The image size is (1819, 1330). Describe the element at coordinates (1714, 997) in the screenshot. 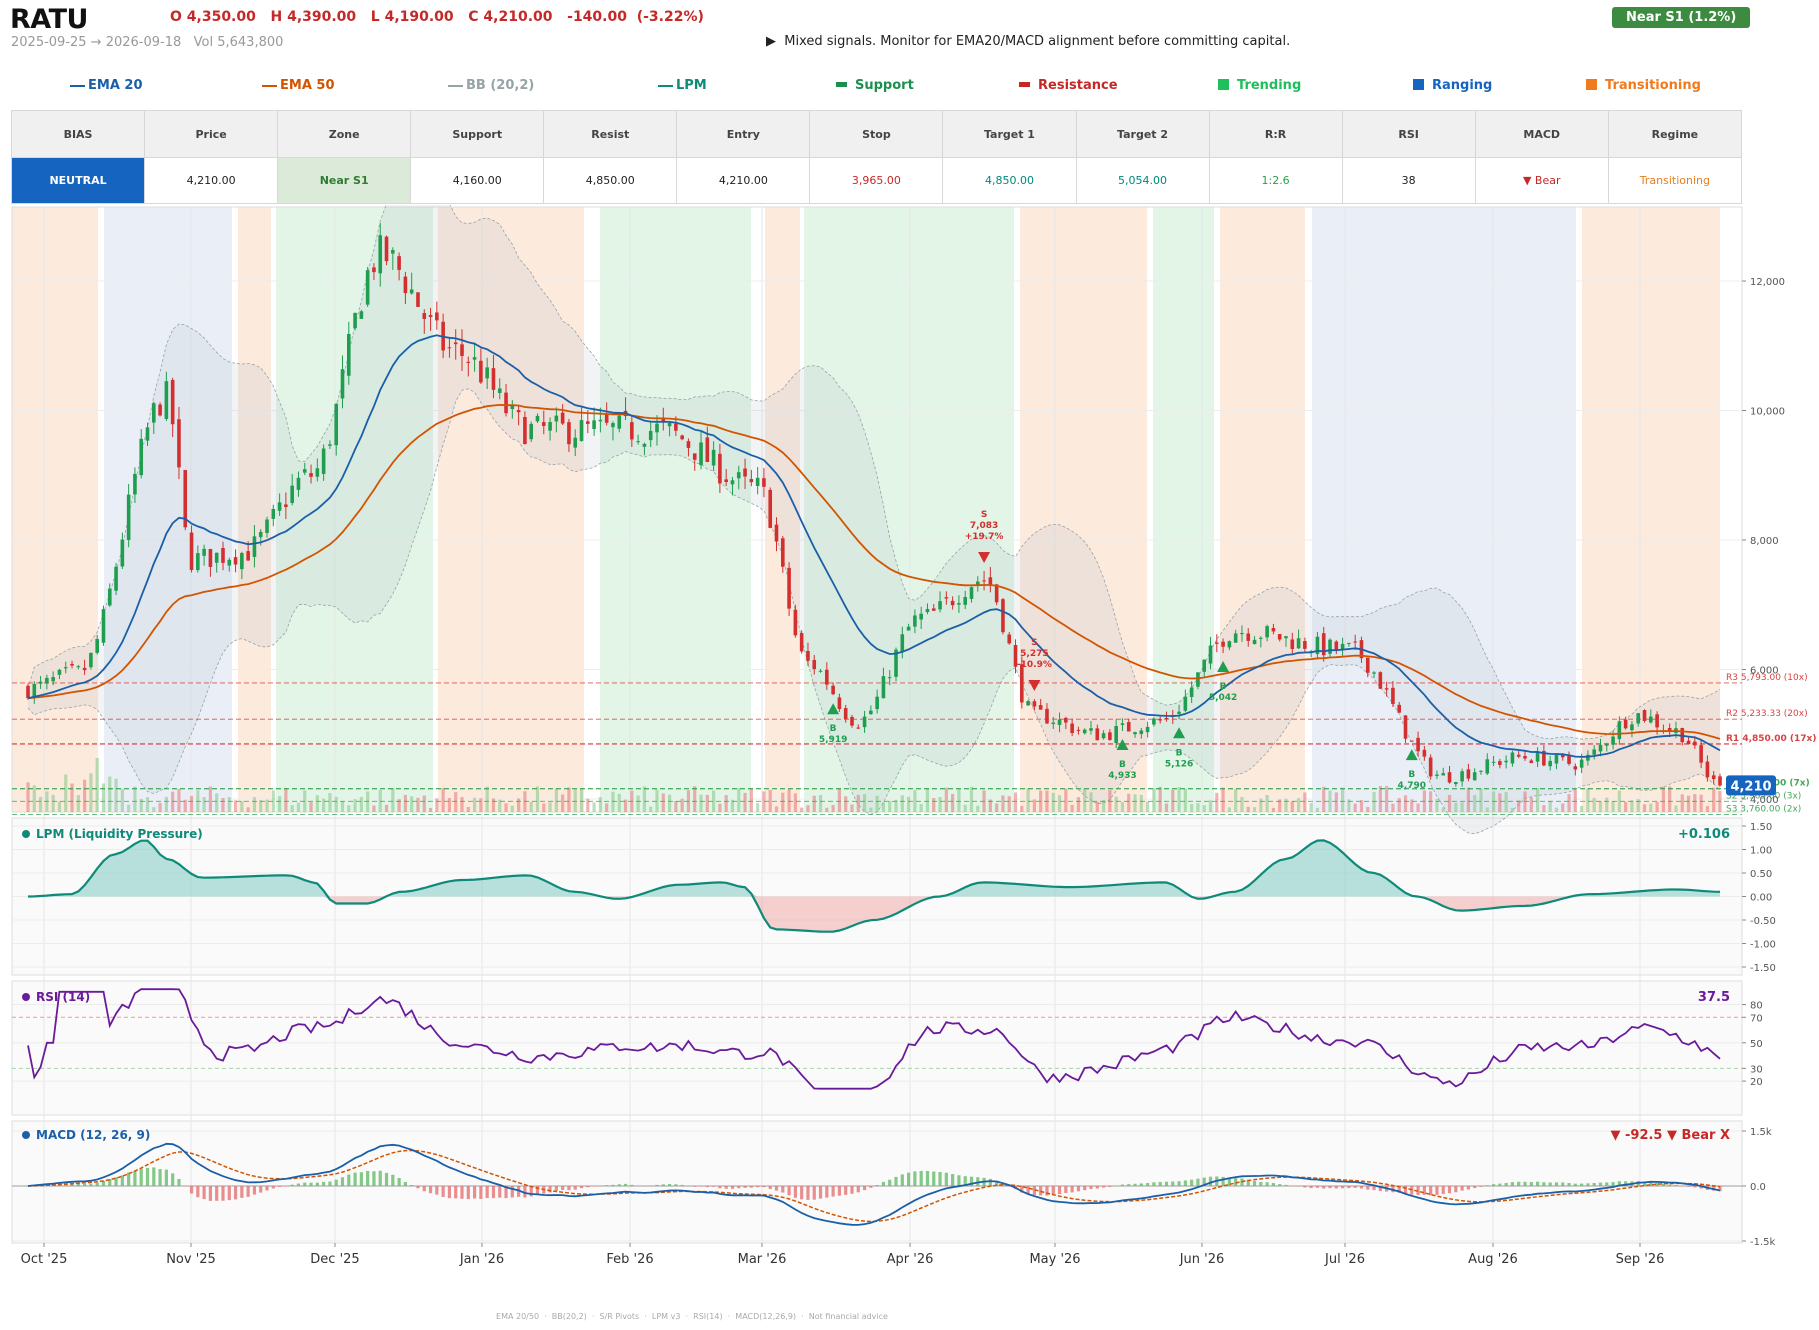

I see `rsi-value: 37.5` at that location.